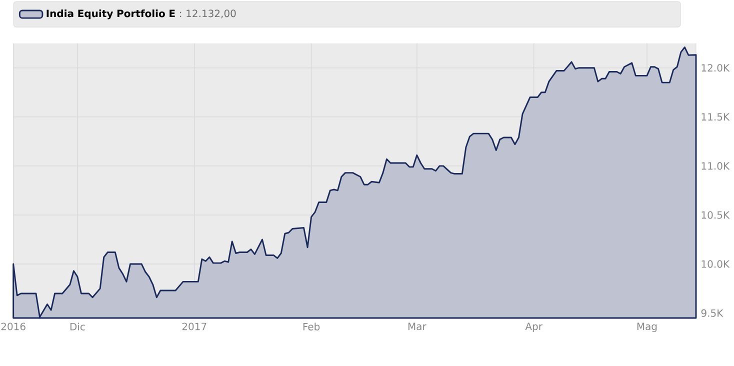  I want to click on y-tick-label: 11.0K, so click(716, 166).